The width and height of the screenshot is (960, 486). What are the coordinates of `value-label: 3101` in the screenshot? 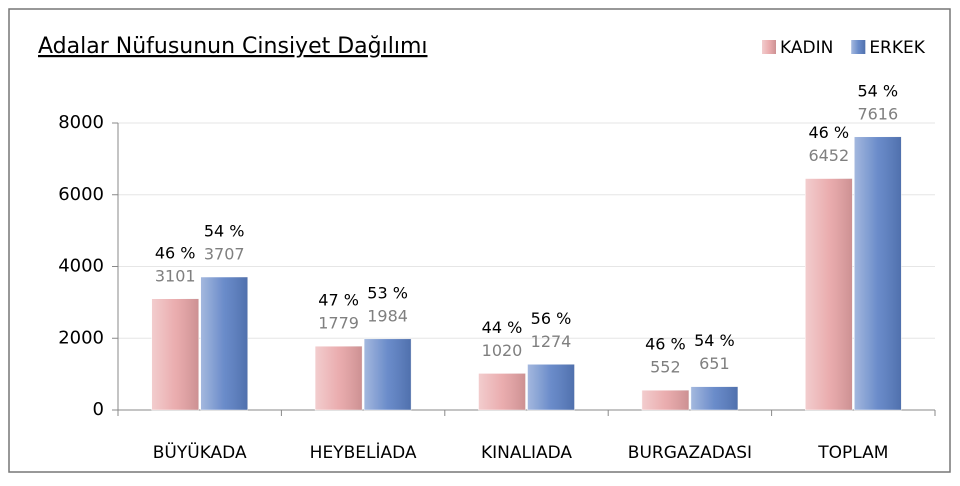 It's located at (175, 275).